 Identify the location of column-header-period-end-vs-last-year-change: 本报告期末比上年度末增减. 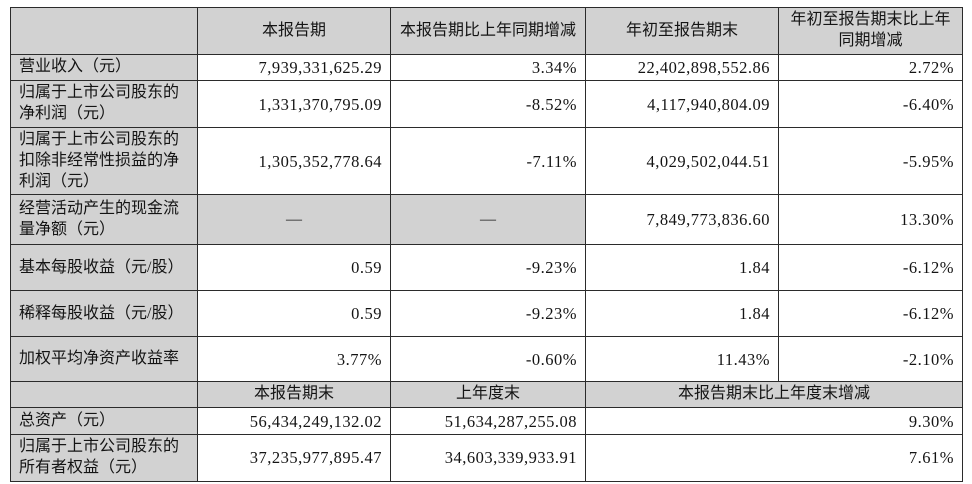
(774, 395).